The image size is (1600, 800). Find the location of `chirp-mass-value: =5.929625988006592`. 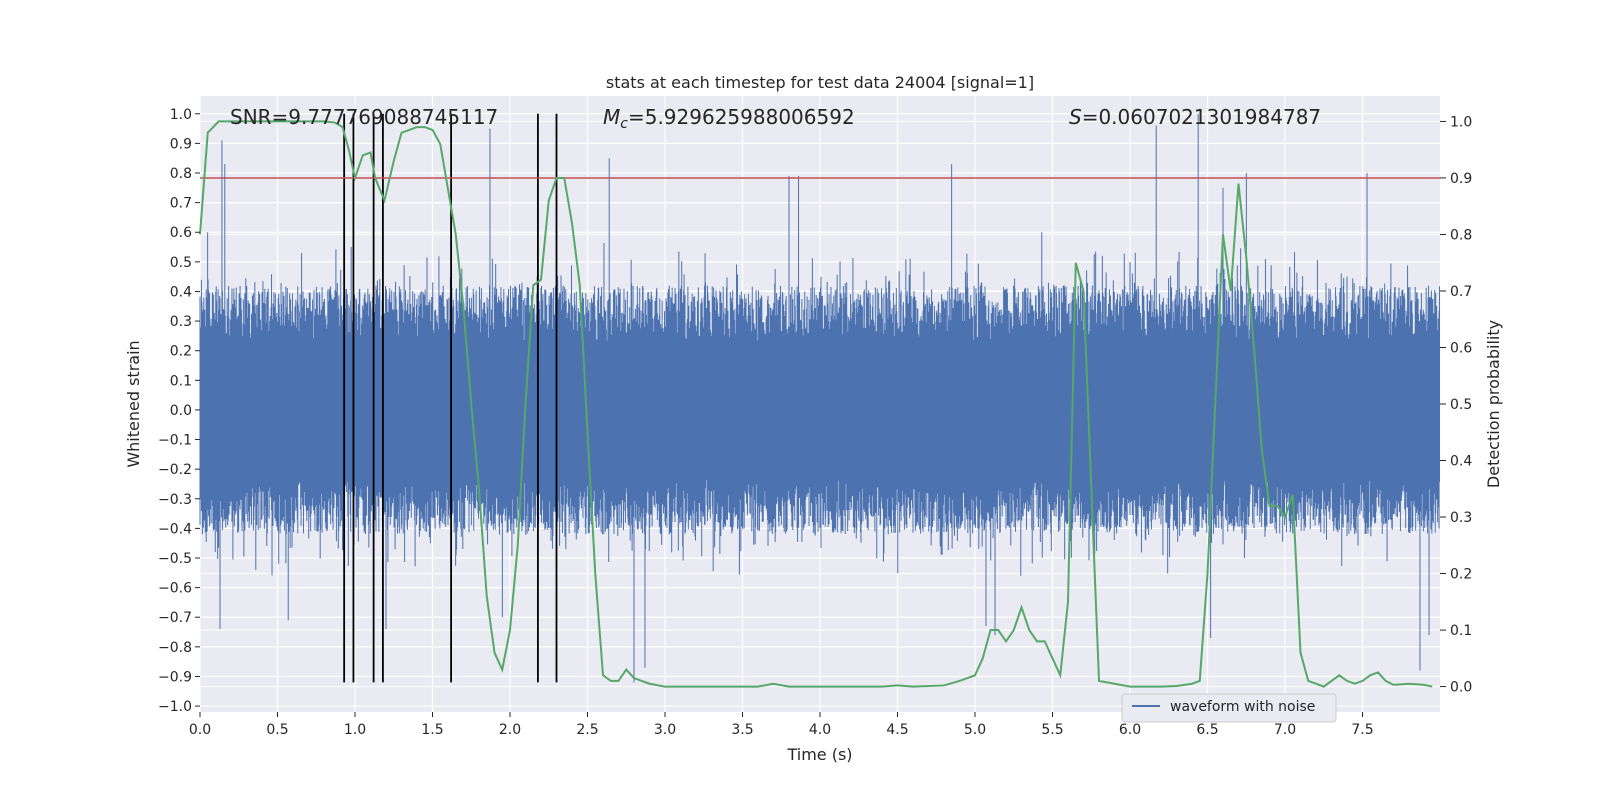

chirp-mass-value: =5.929625988006592 is located at coordinates (741, 117).